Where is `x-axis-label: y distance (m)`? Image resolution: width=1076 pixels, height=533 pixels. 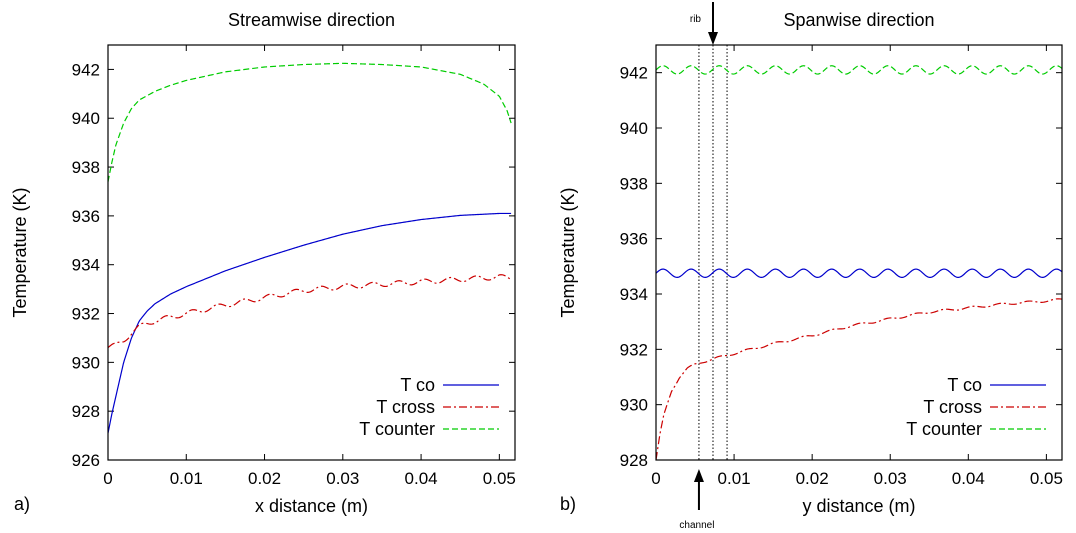 x-axis-label: y distance (m) is located at coordinates (858, 506).